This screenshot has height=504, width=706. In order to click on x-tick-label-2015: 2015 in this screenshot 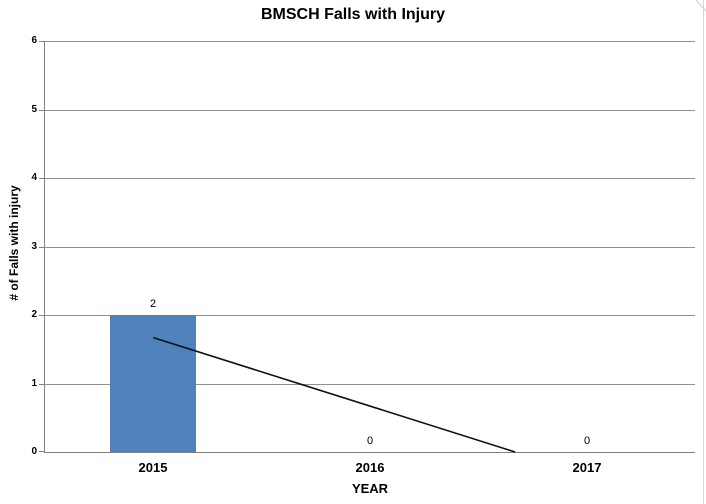, I will do `click(153, 467)`.